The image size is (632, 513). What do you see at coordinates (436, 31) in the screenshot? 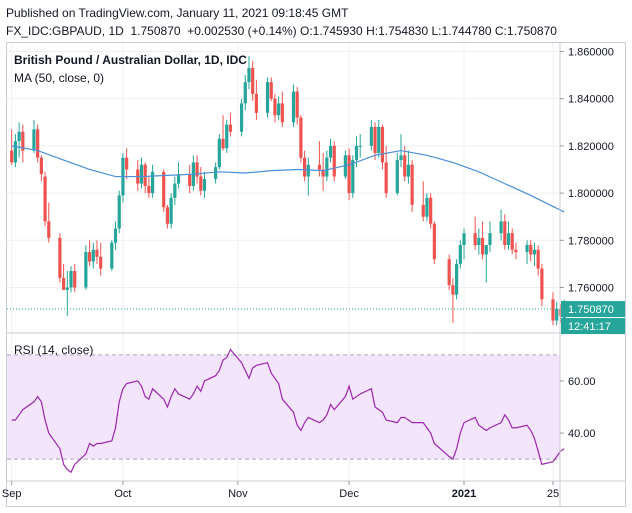
I see `ohlc-low-key: L:` at bounding box center [436, 31].